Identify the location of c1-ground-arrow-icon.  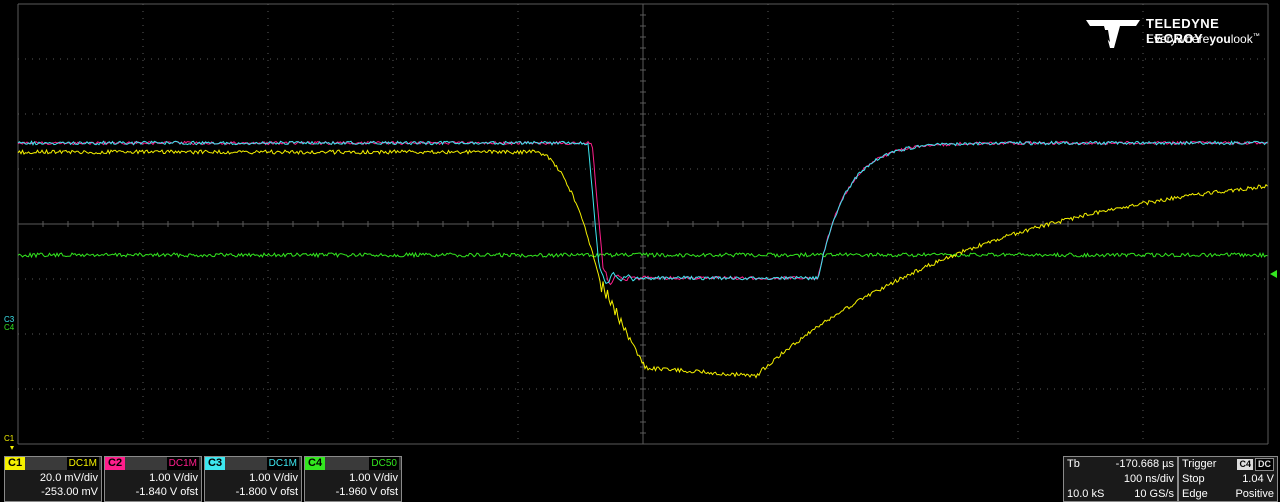
(12, 448).